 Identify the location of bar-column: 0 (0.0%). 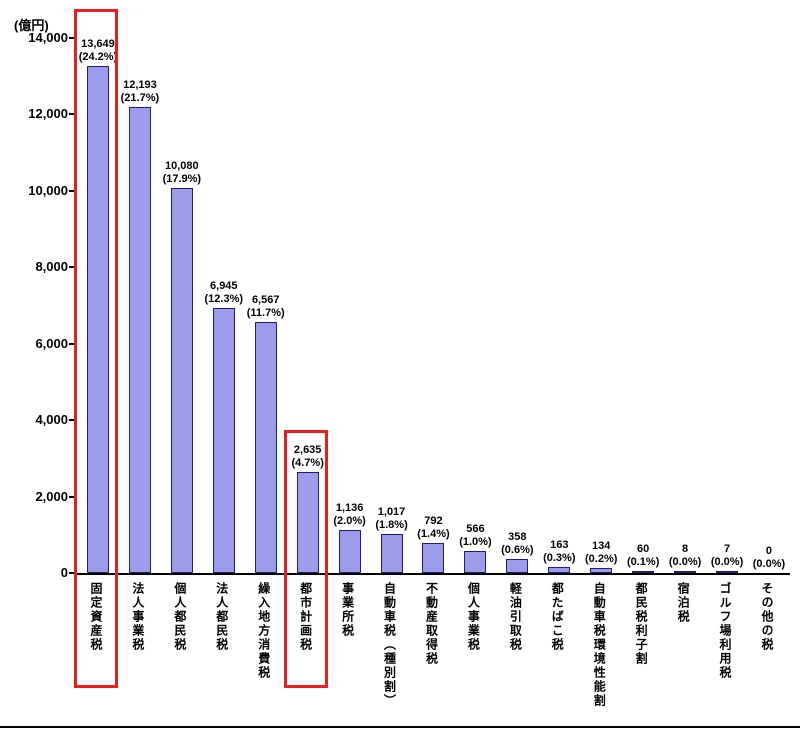
(769, 305).